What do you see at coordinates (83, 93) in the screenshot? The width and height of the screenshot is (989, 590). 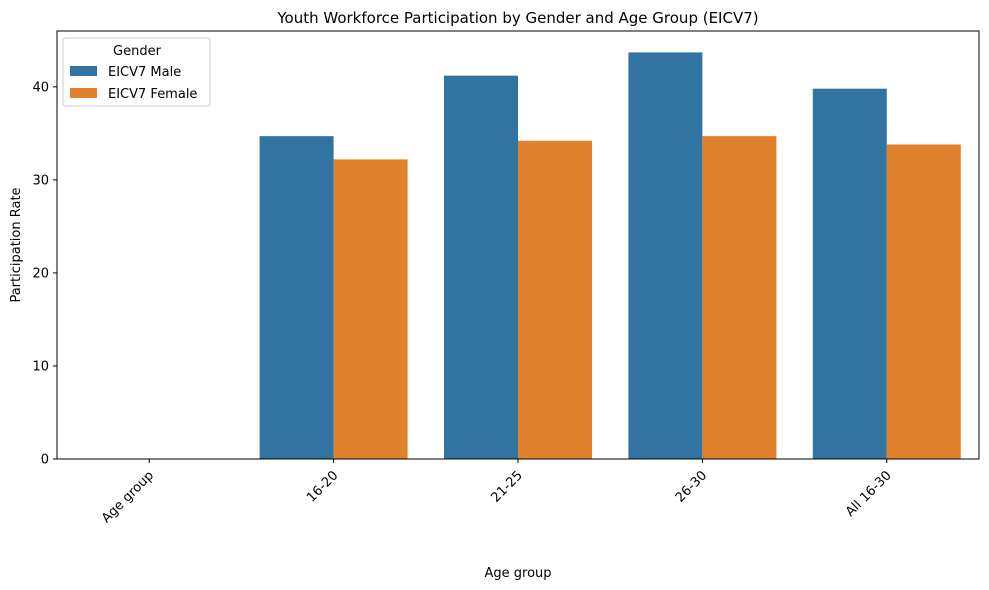 I see `legend-swatch-female` at bounding box center [83, 93].